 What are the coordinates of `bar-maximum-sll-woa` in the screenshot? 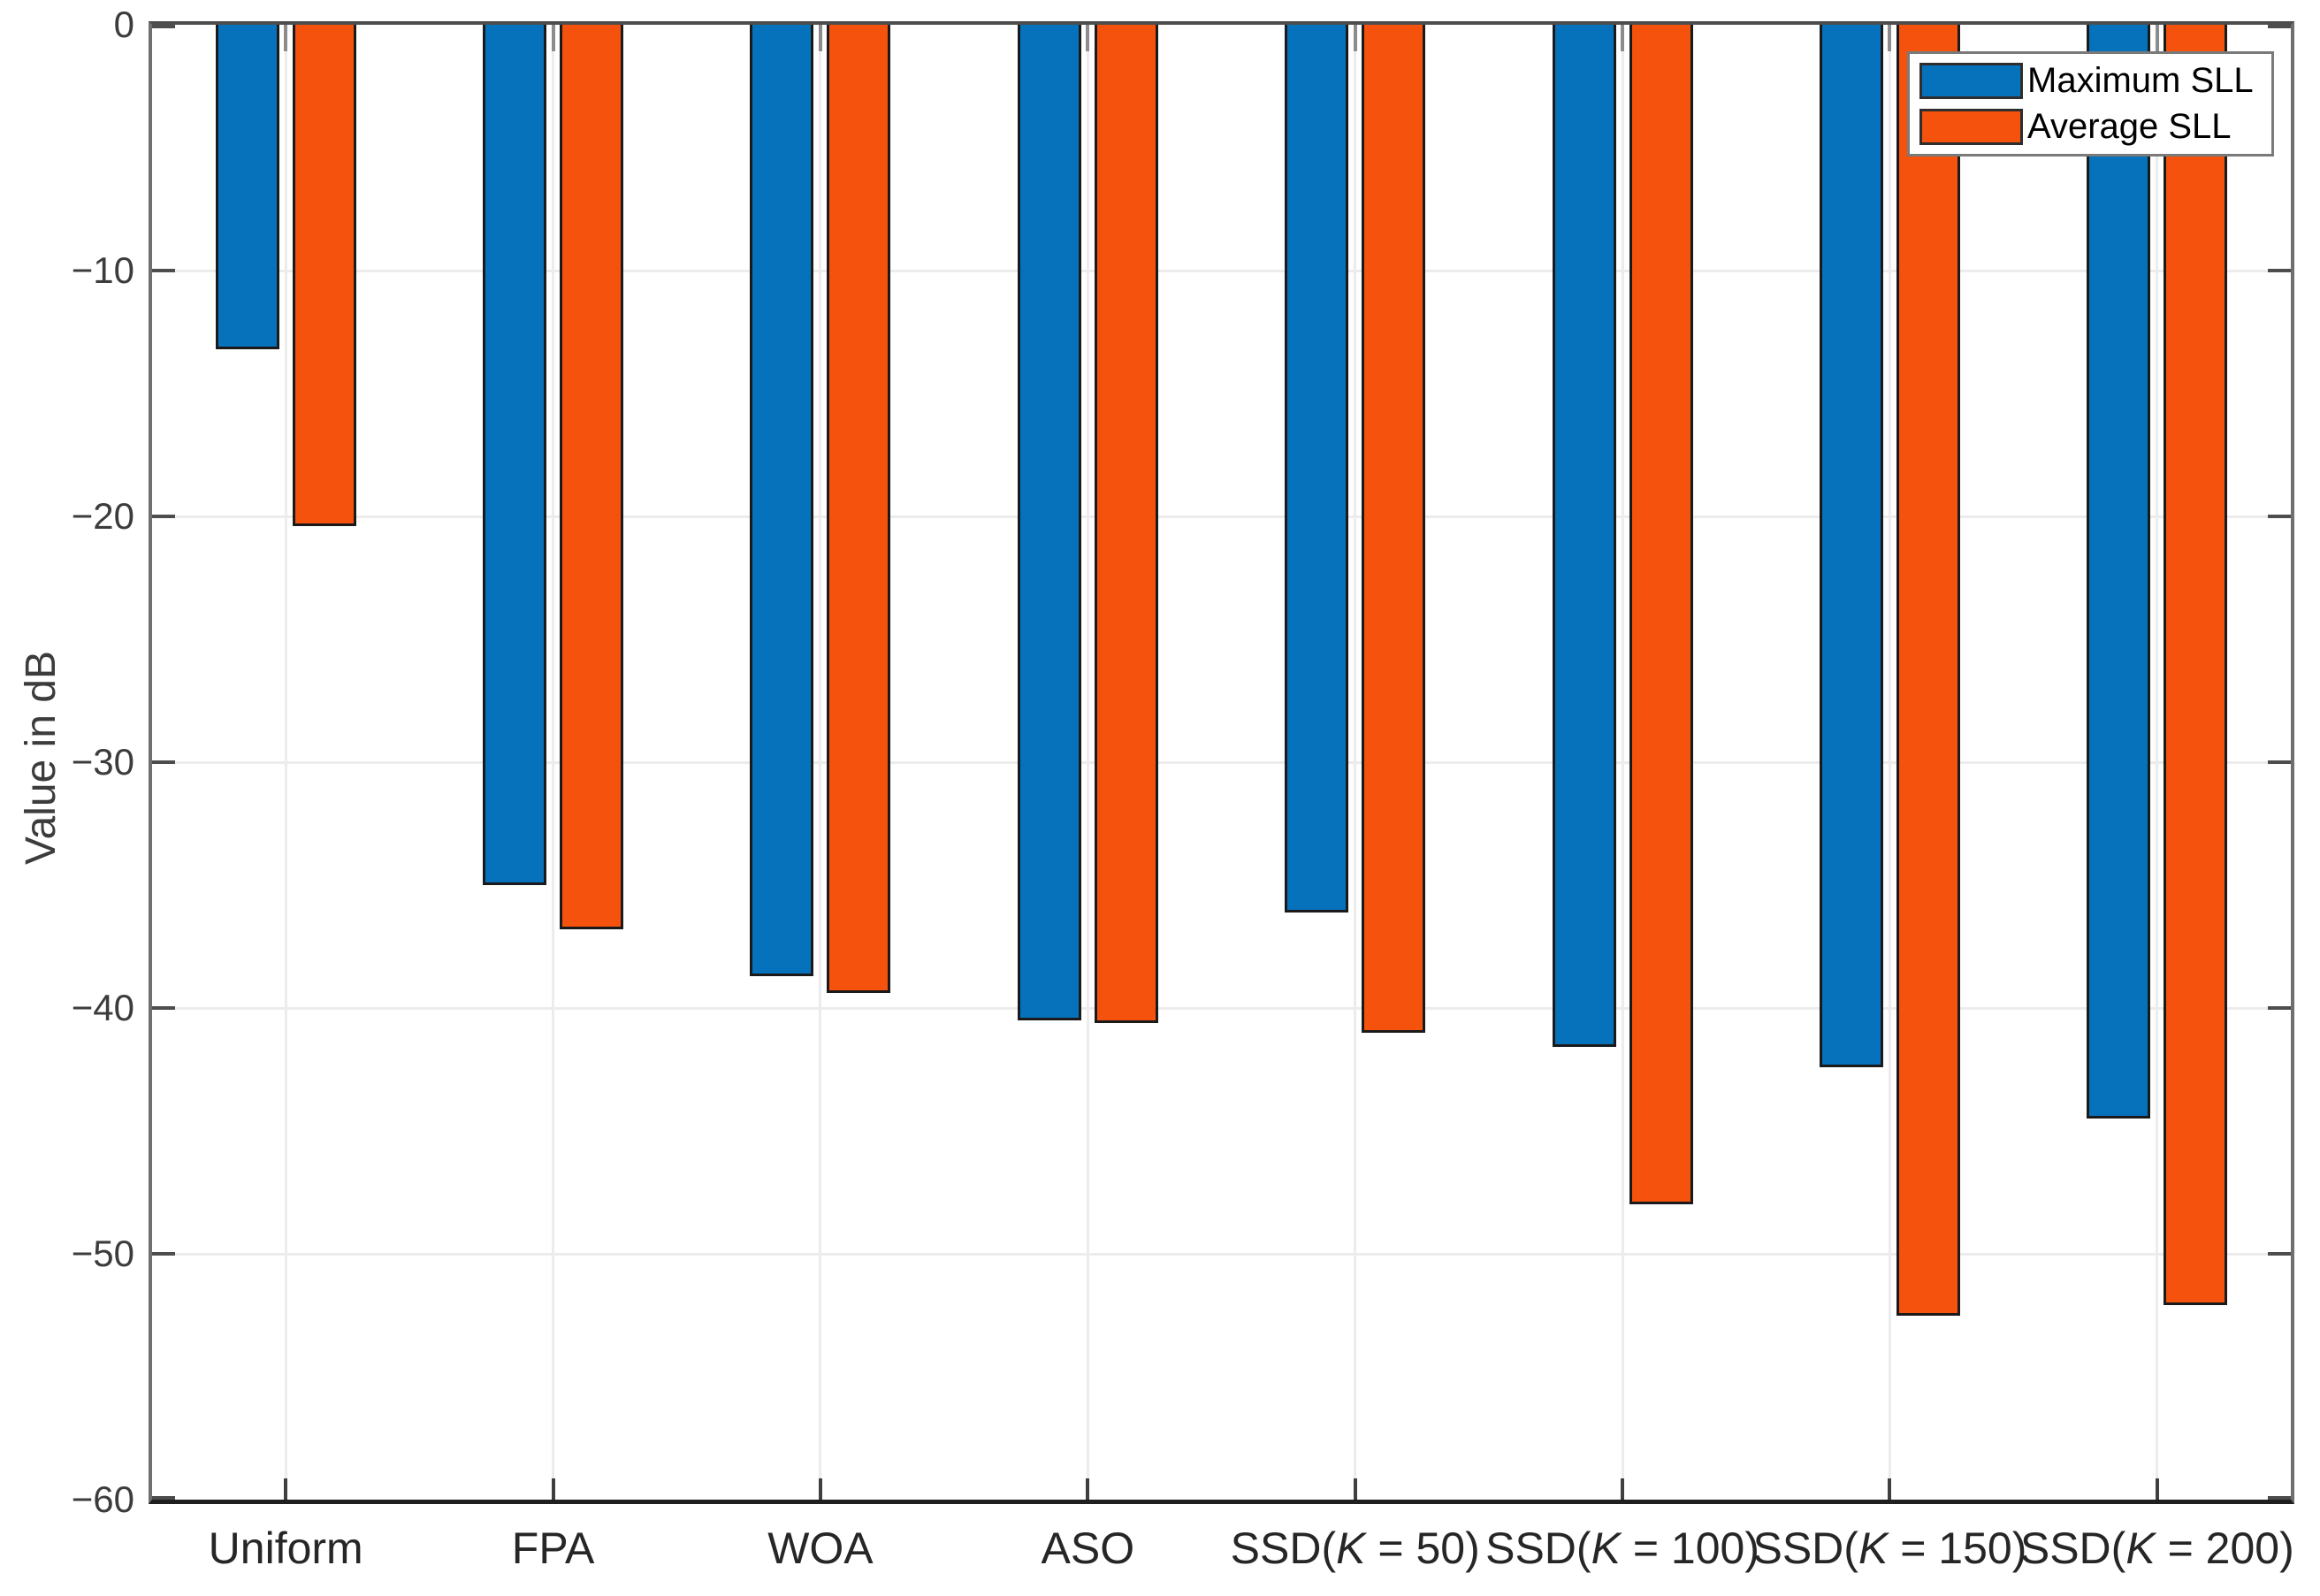 It's located at (782, 500).